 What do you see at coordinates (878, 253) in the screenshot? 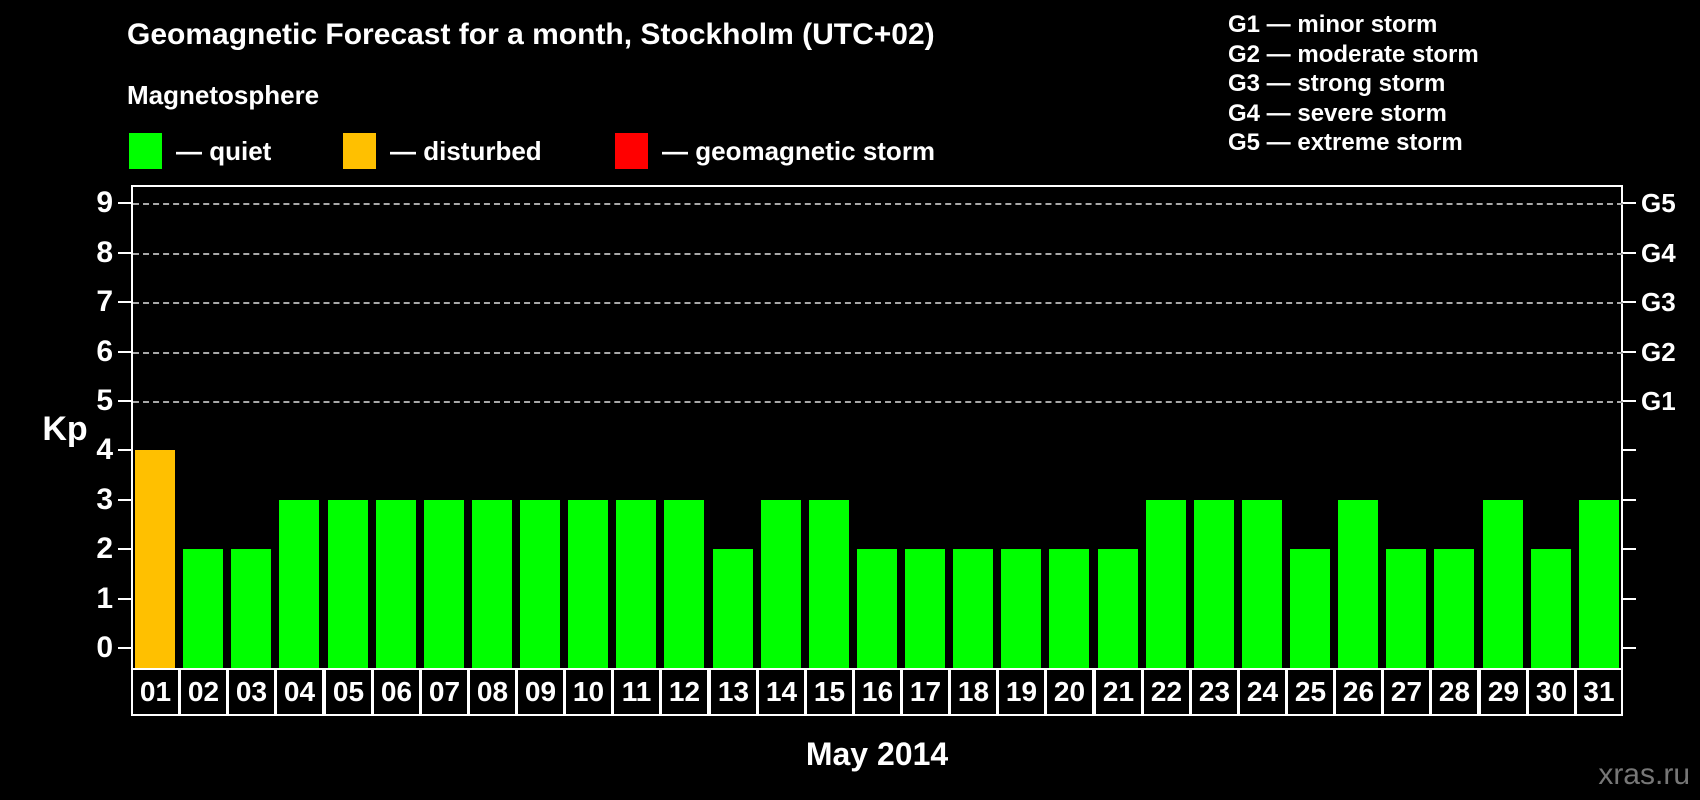
I see `gridline-kp8` at bounding box center [878, 253].